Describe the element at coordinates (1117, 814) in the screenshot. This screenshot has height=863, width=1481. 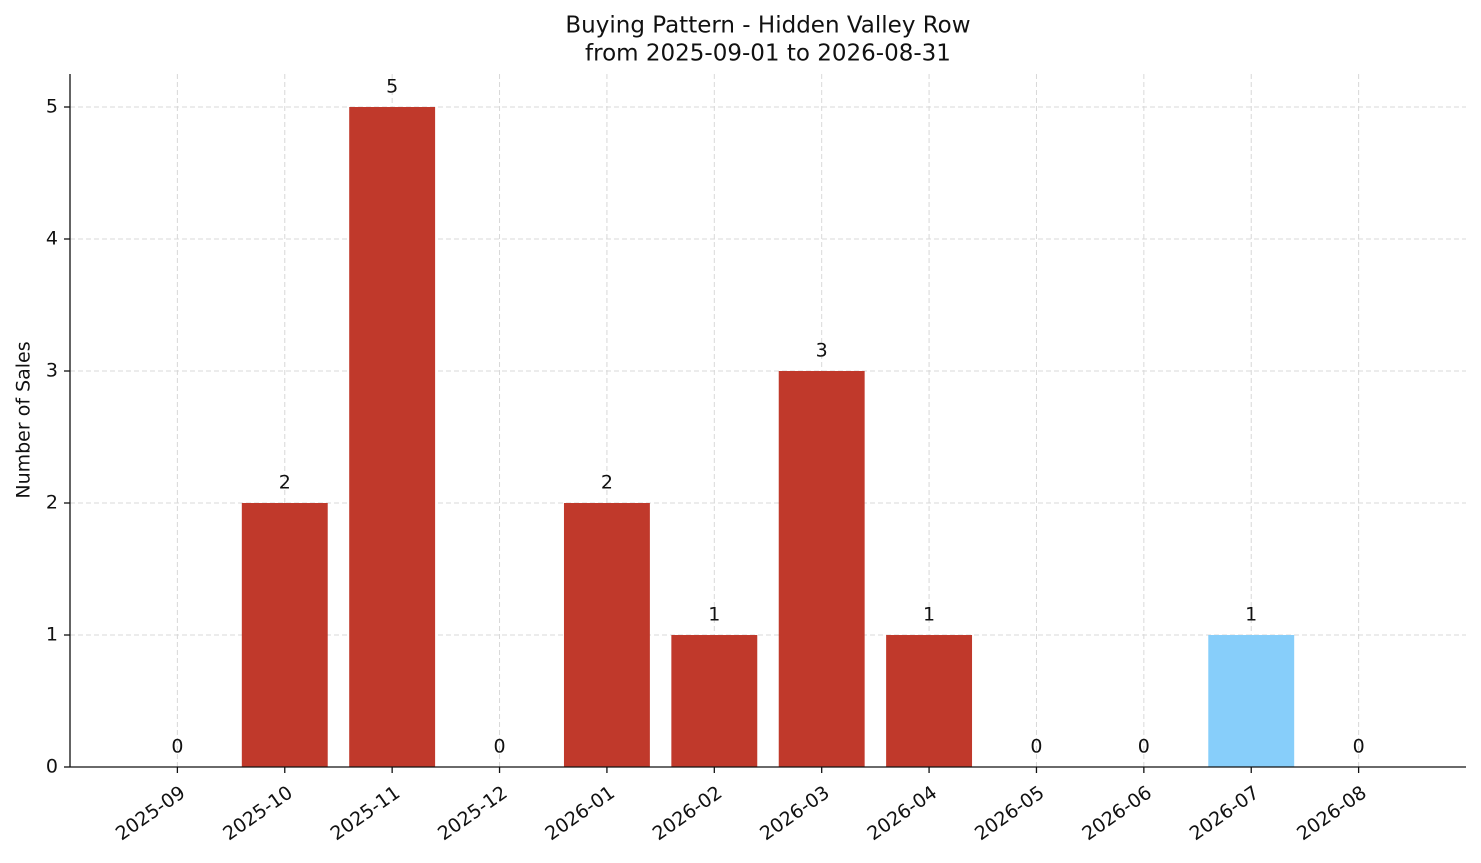
I see `x-tick-label: 2026-06` at that location.